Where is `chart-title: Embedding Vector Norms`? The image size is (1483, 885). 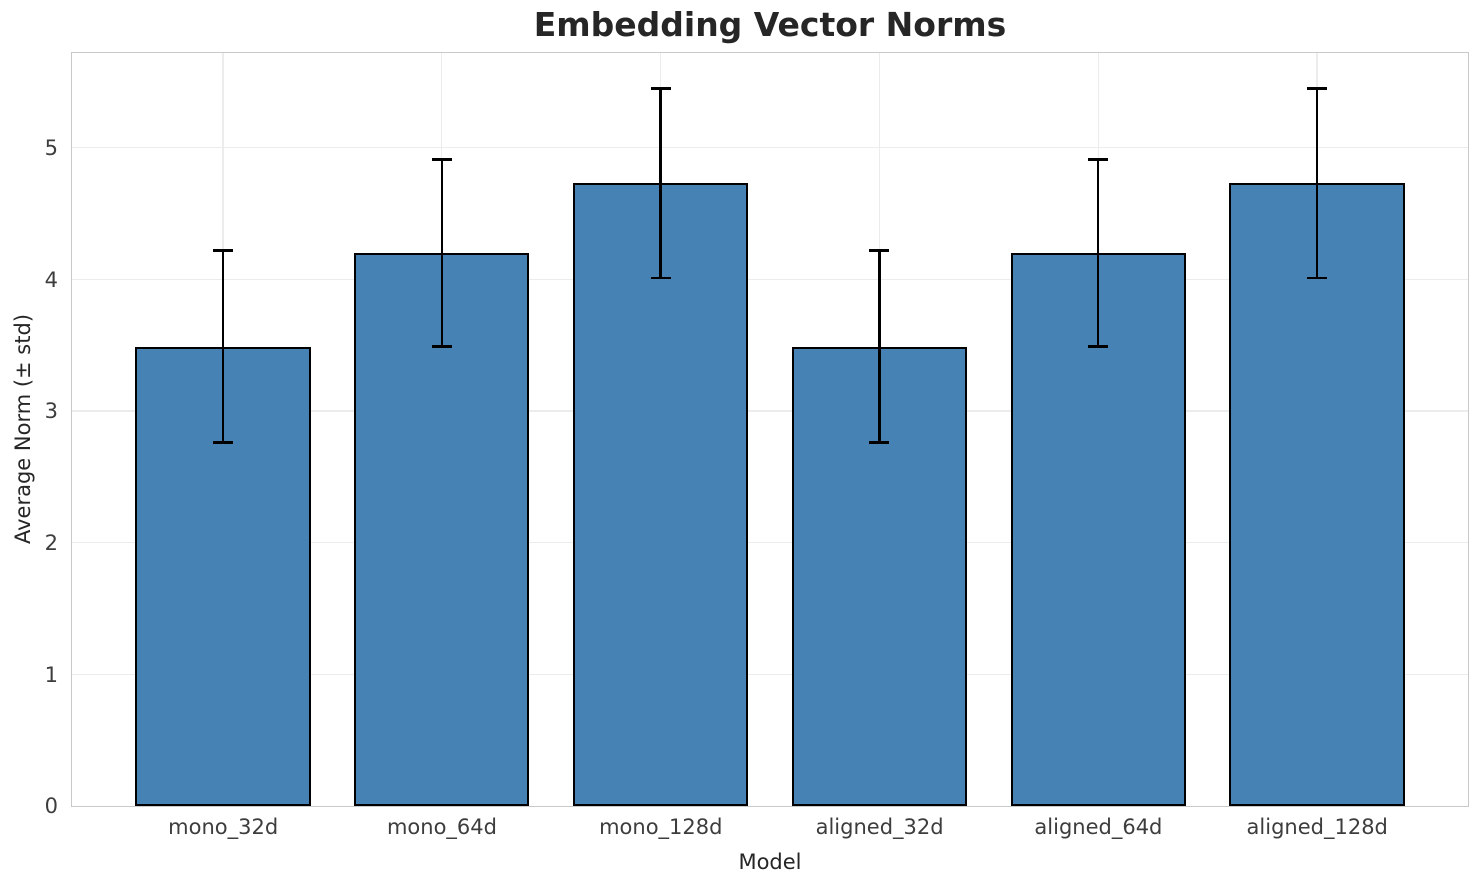
chart-title: Embedding Vector Norms is located at coordinates (770, 24).